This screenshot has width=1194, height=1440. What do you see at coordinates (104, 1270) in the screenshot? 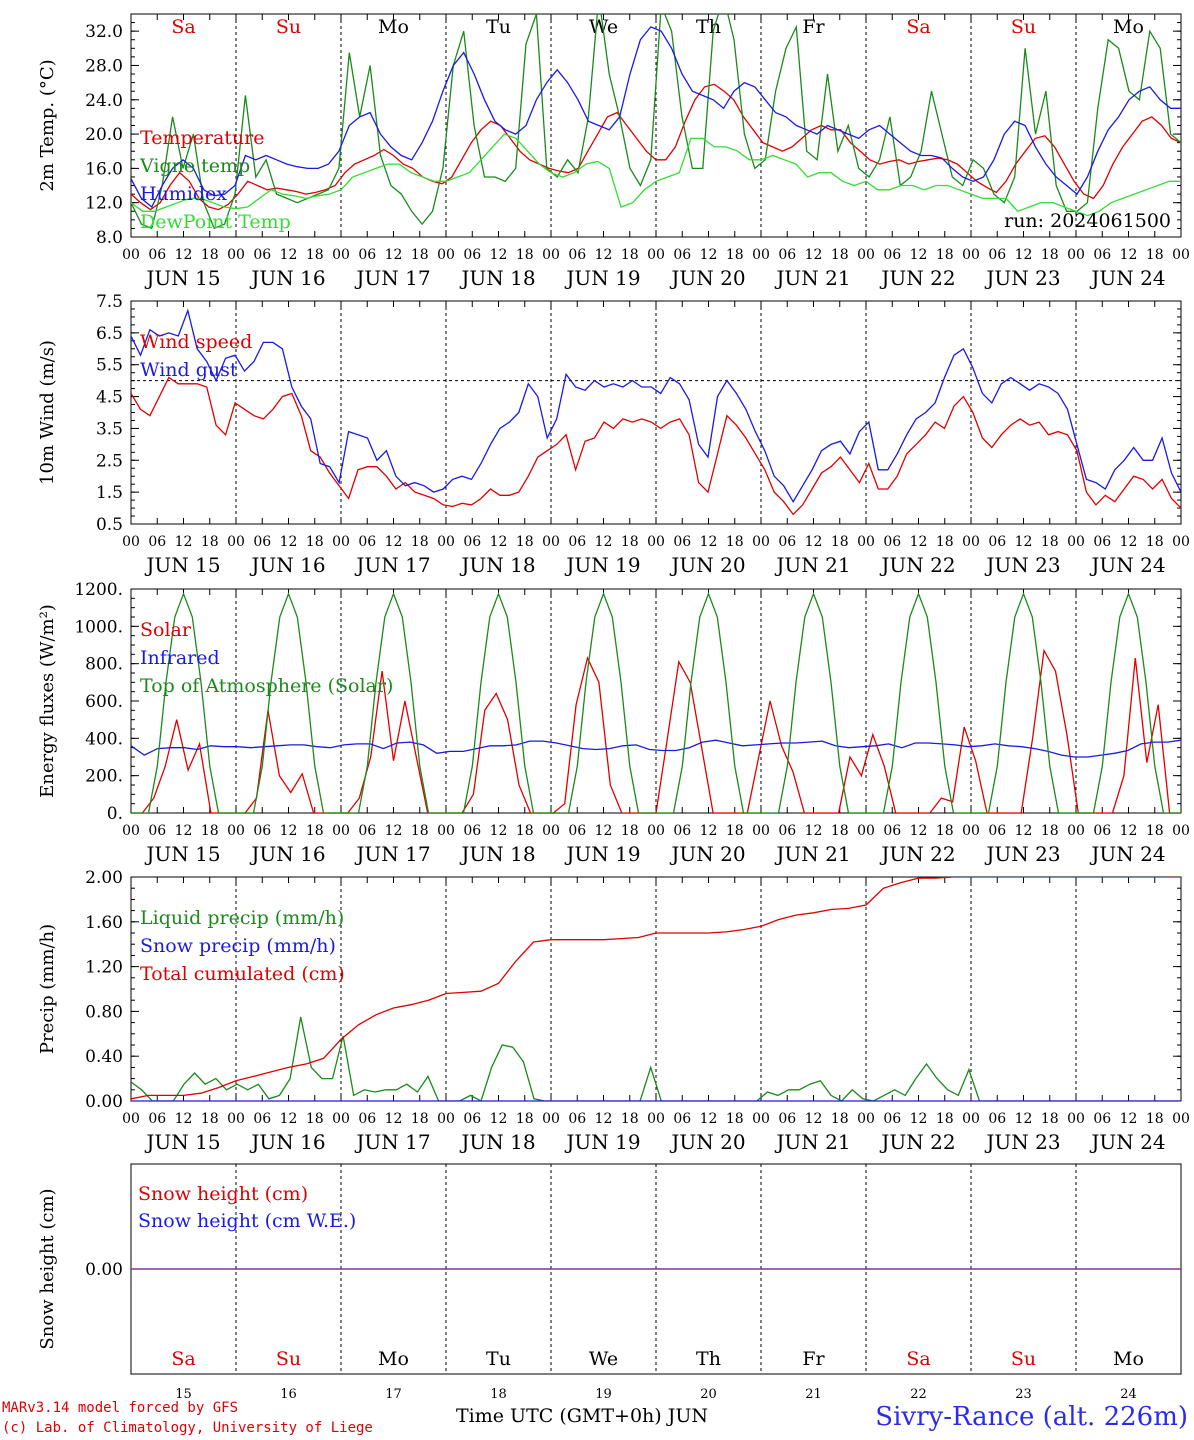
I see `y-tick-label: 0.00` at bounding box center [104, 1270].